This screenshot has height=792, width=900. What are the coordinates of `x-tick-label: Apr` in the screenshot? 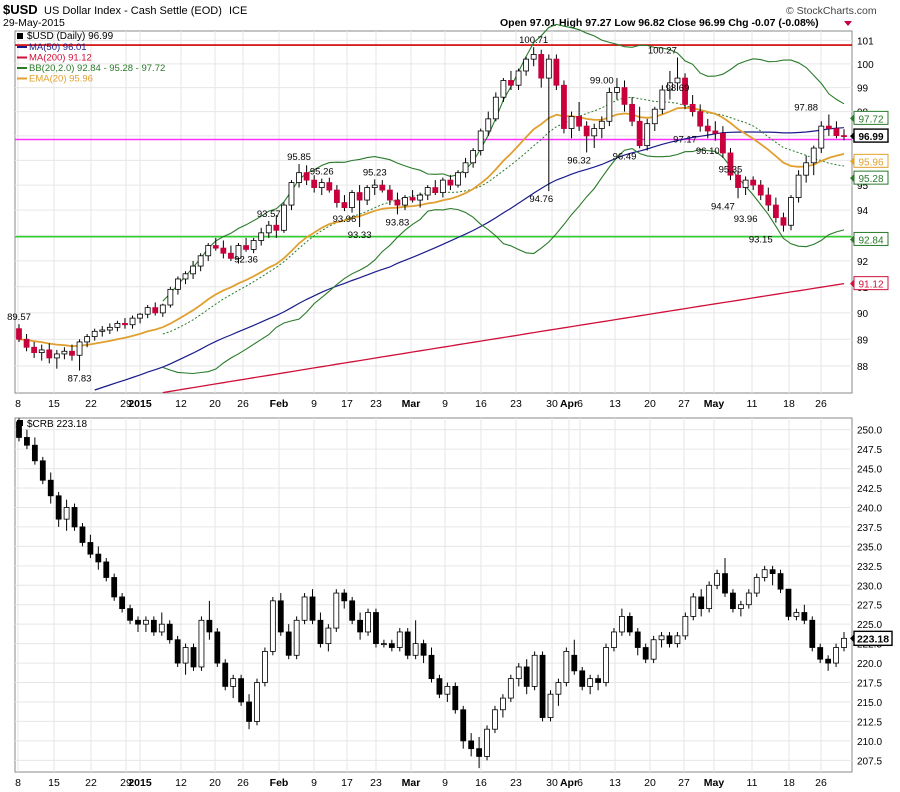 It's located at (569, 404).